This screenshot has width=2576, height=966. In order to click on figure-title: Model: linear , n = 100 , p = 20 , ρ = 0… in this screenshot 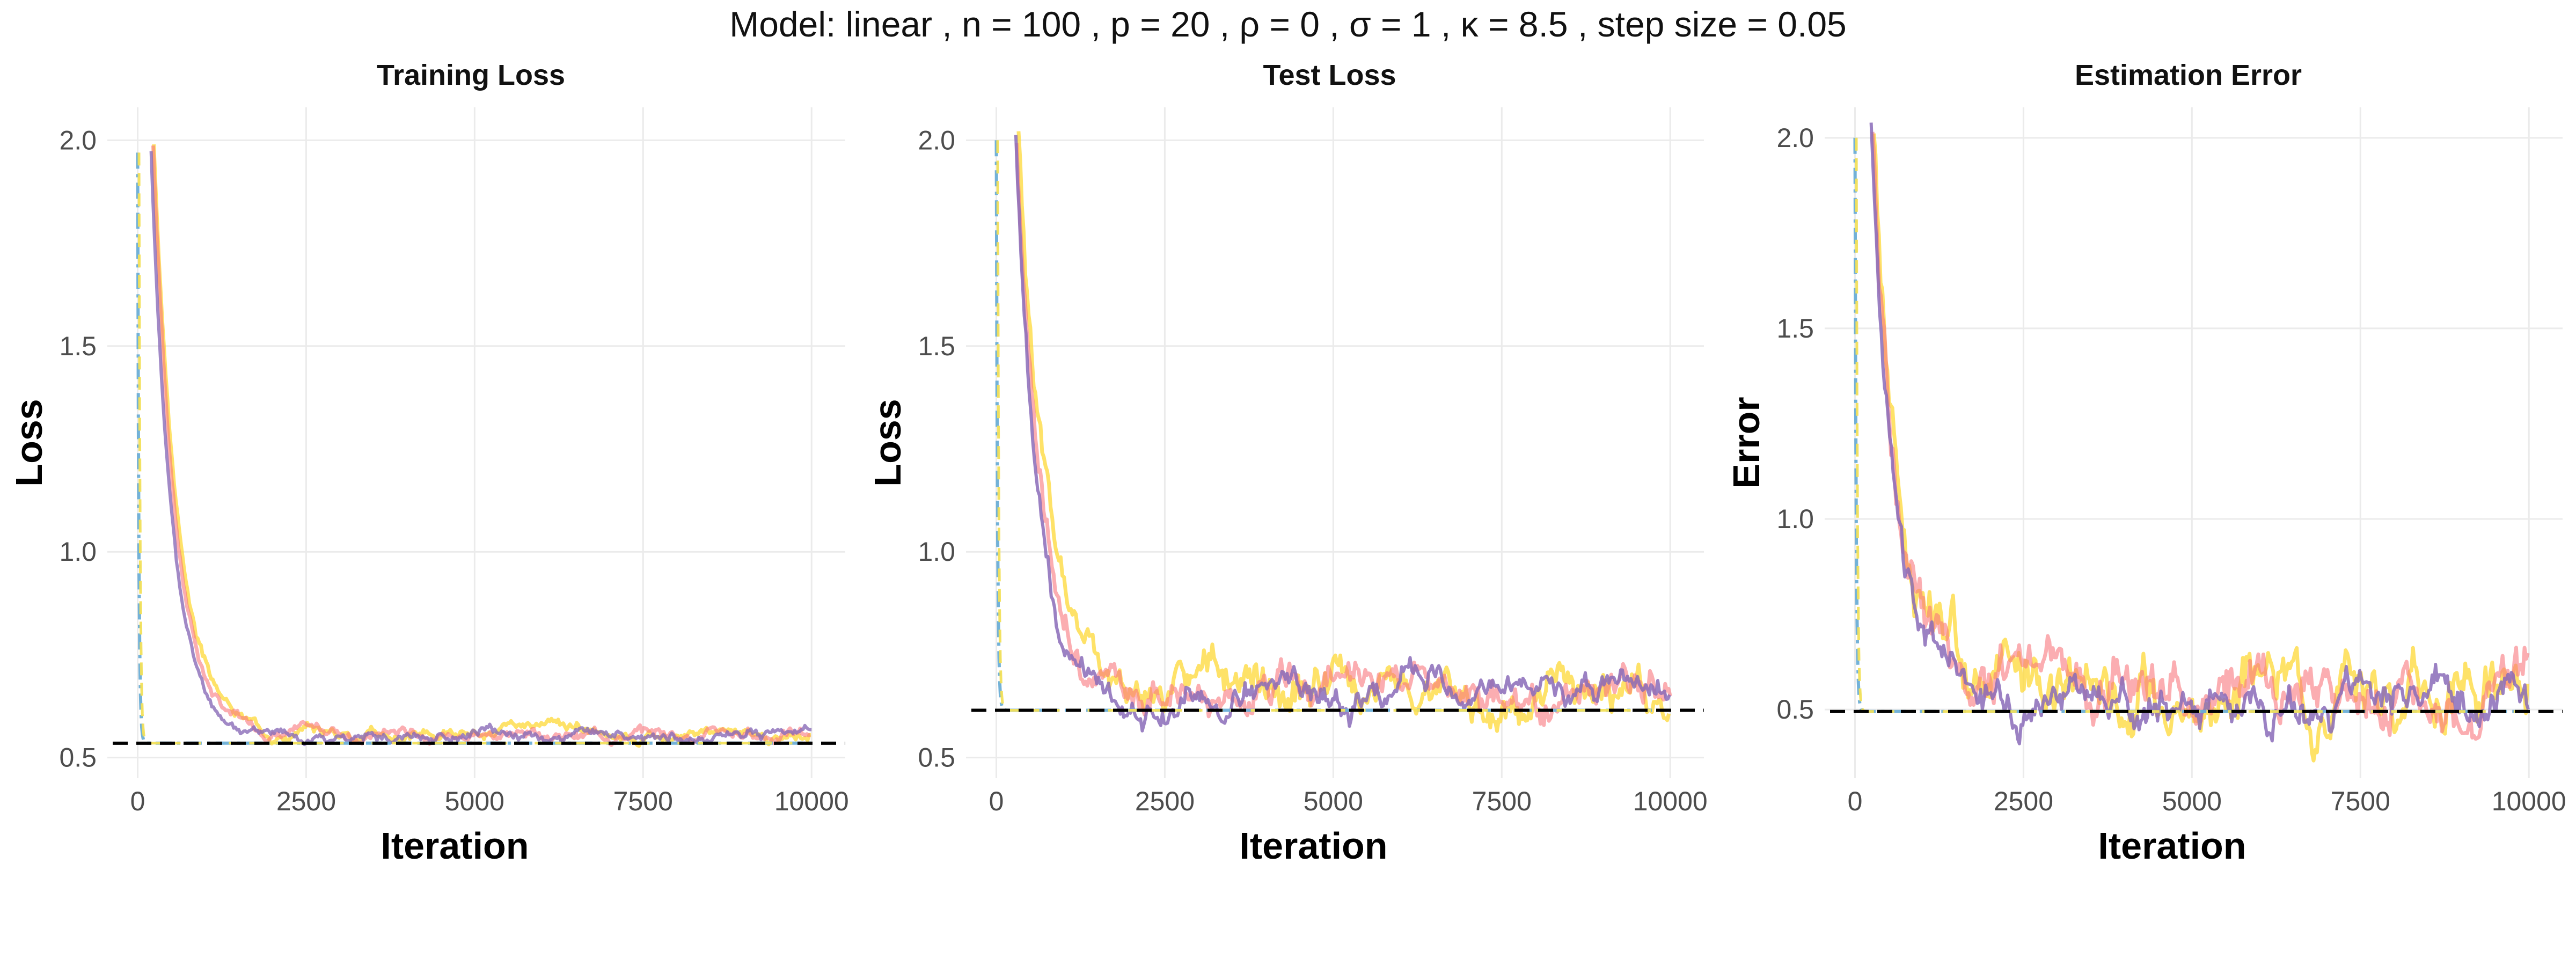, I will do `click(1288, 24)`.